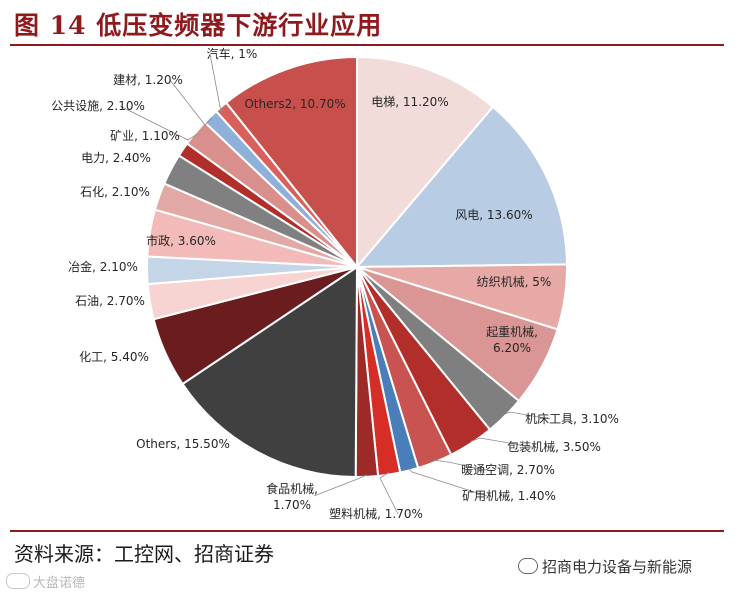 This screenshot has width=747, height=598. Describe the element at coordinates (493, 215) in the screenshot. I see `slice-label: 风电, 13.60%` at that location.